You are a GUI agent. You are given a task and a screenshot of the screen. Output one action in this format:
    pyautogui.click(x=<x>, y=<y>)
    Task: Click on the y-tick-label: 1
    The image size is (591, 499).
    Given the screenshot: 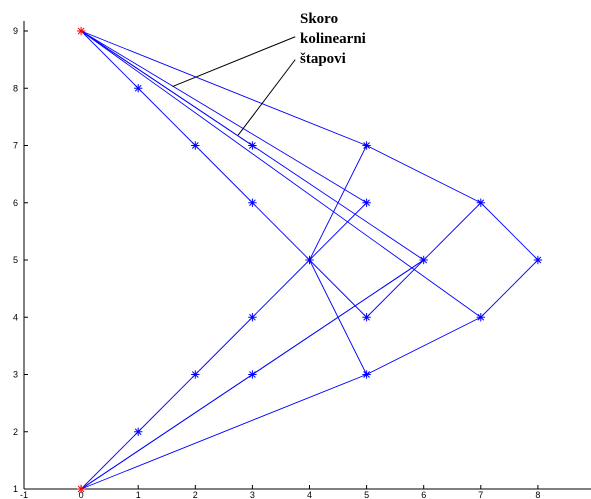 What is the action you would take?
    pyautogui.click(x=15, y=489)
    